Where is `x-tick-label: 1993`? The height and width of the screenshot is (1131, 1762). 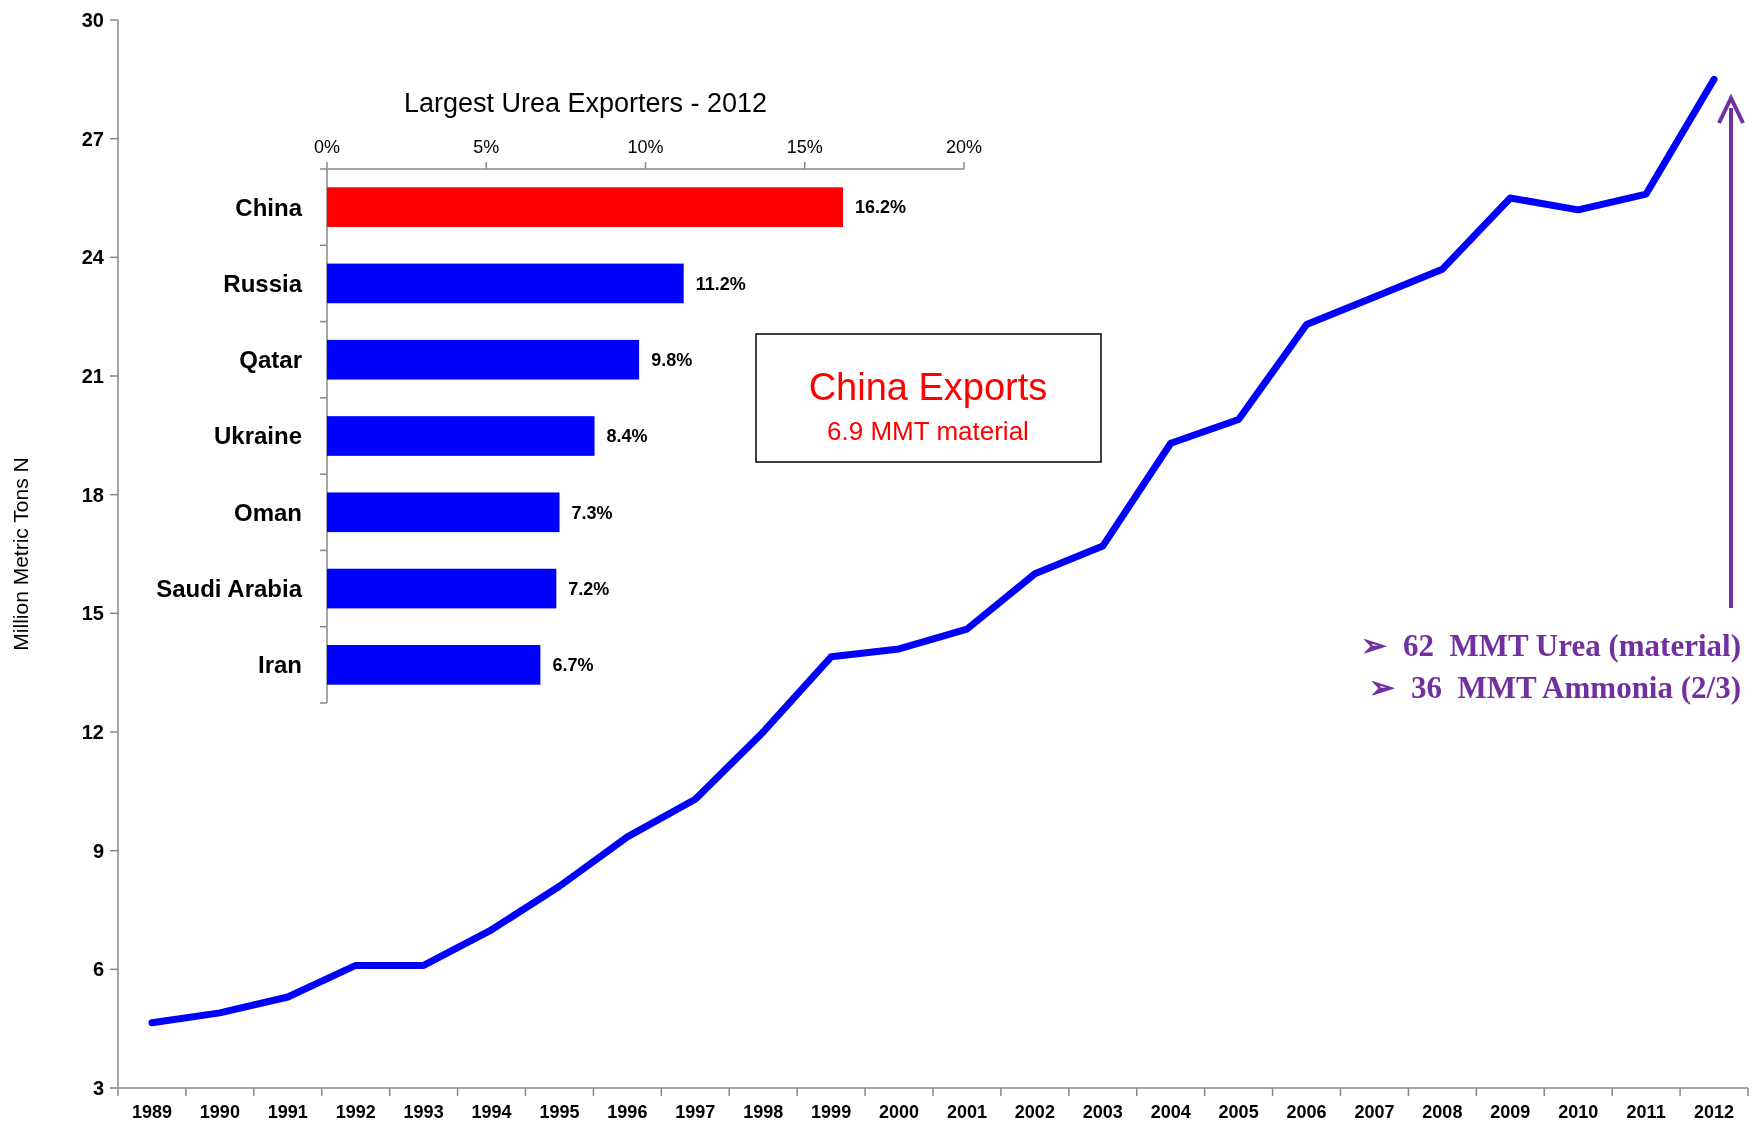
x-tick-label: 1993 is located at coordinates (423, 1112).